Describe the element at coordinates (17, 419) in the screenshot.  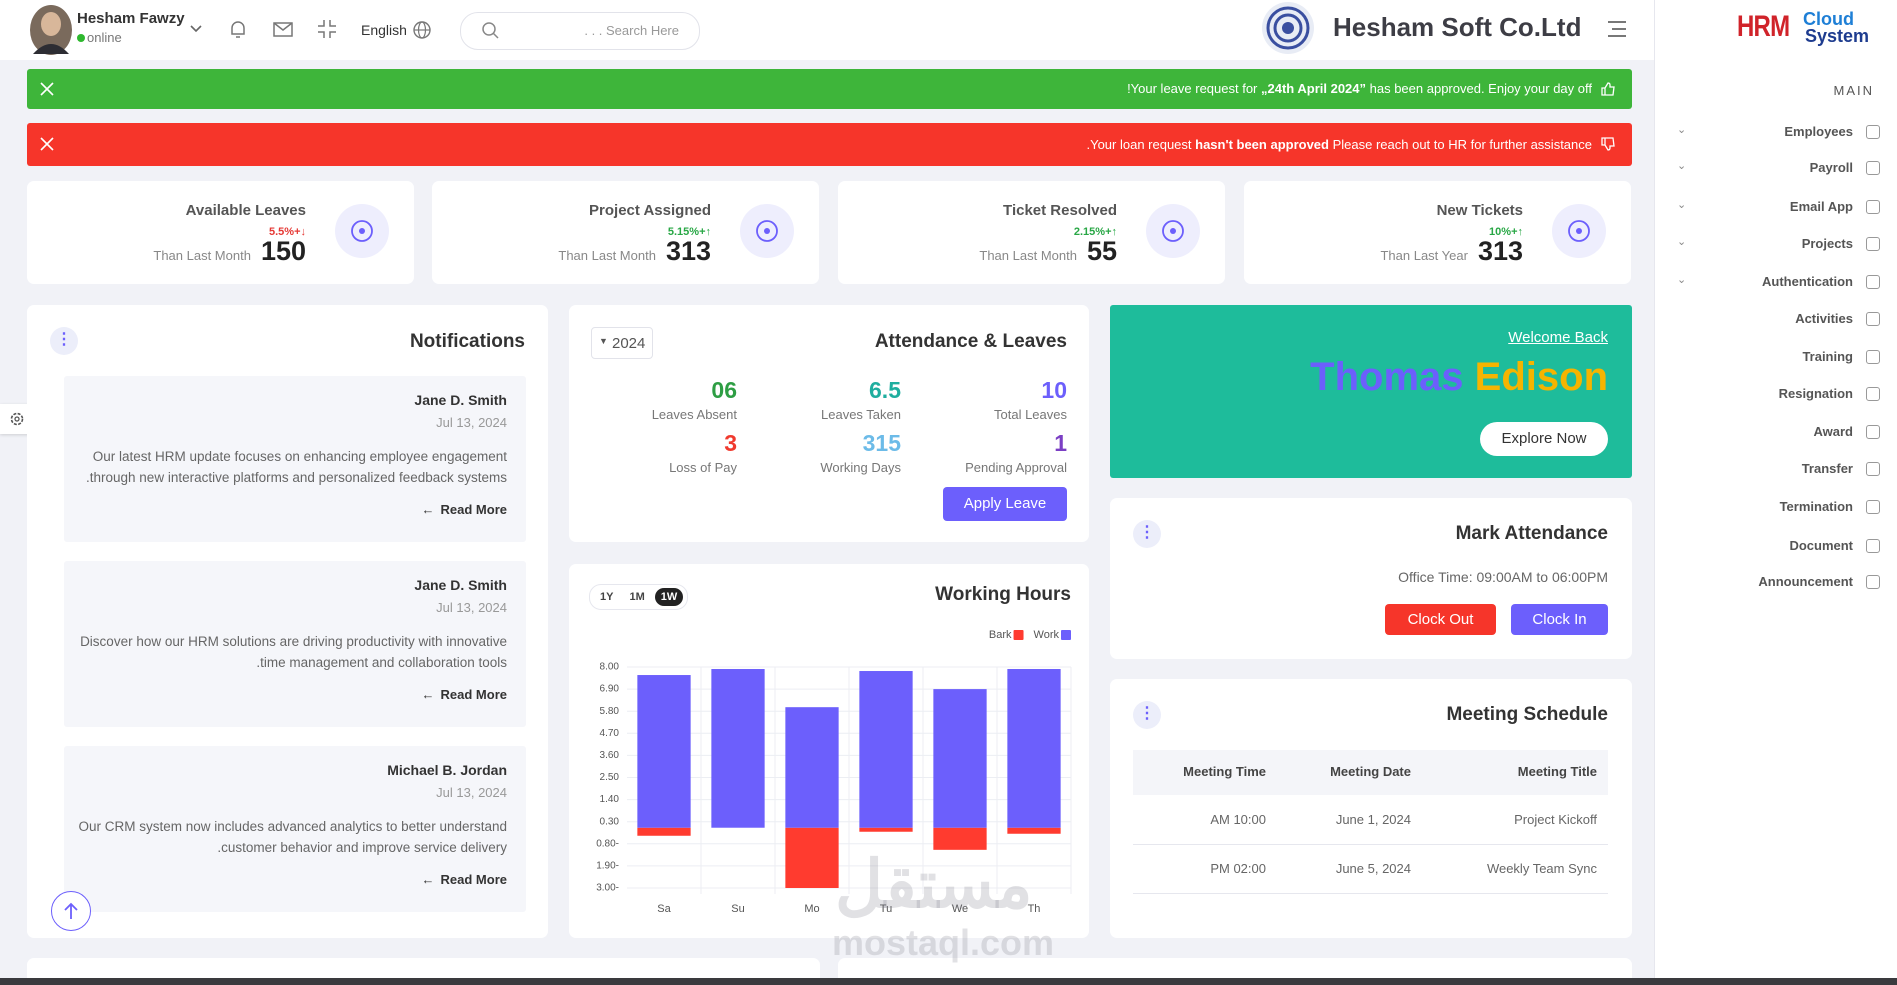
I see `settings-icon` at that location.